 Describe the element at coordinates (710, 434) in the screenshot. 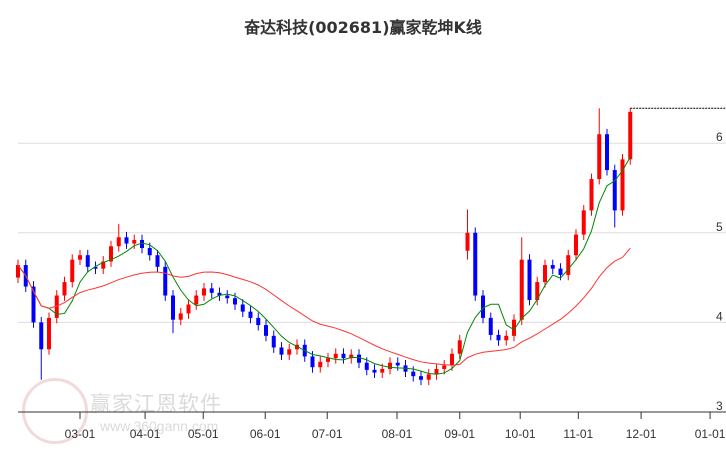

I see `x-tick-label: 01-01` at that location.